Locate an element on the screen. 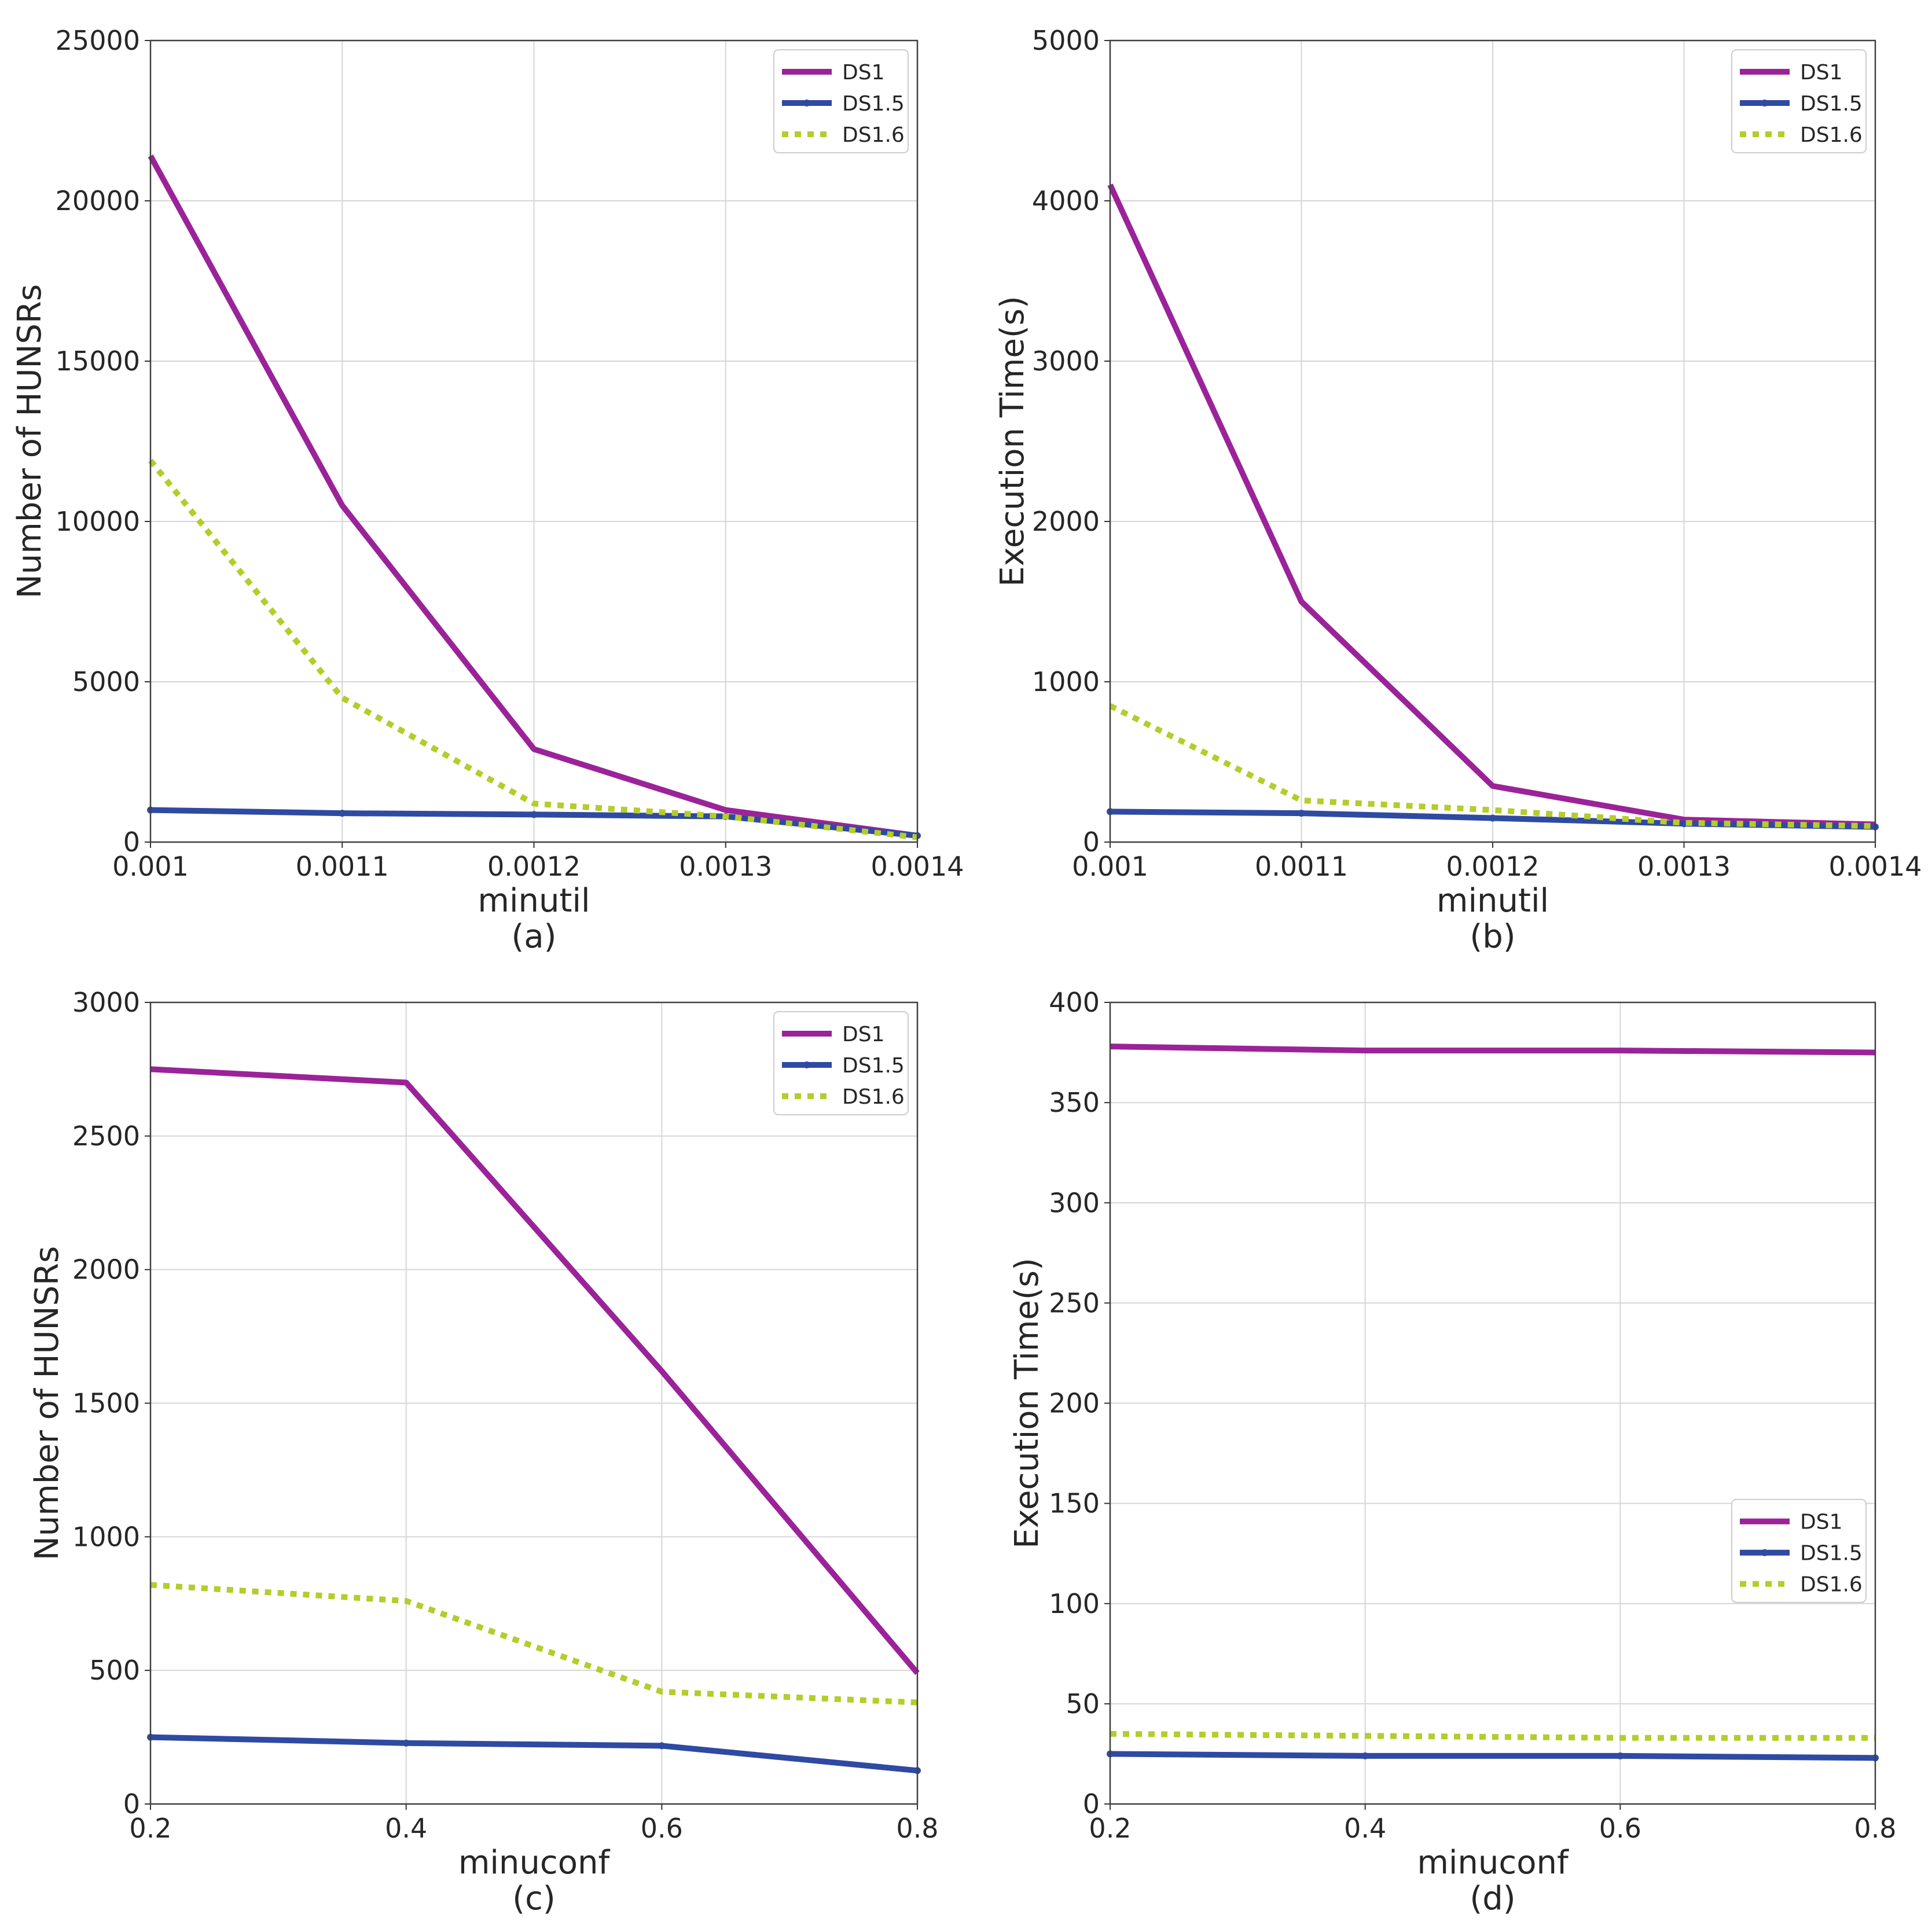  y-tick-label: 100 is located at coordinates (1074, 1603).